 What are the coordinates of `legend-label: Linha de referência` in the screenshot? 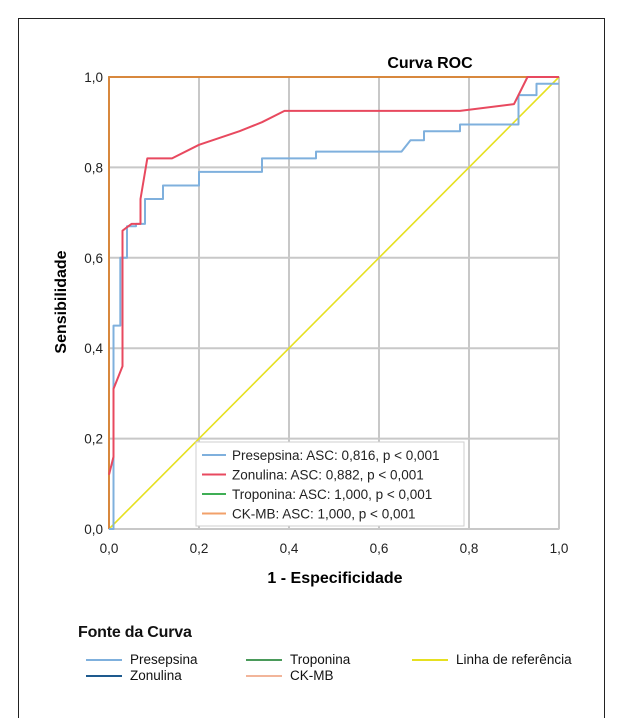 It's located at (514, 659).